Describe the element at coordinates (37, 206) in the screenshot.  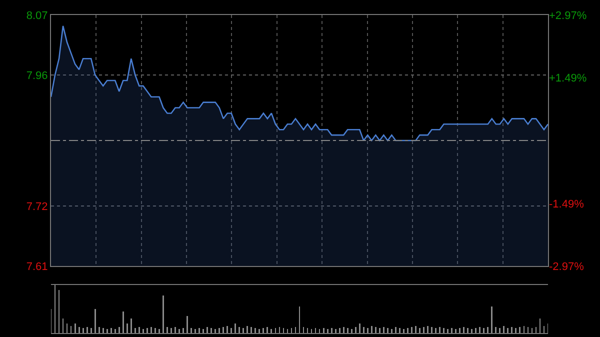
I see `y-tick-label: 7.72` at that location.